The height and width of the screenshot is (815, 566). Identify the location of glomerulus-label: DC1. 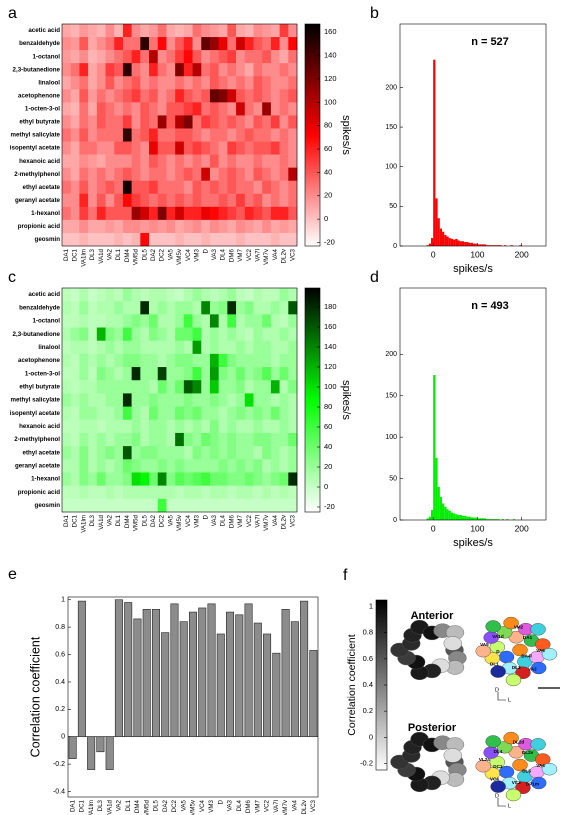
(498, 766).